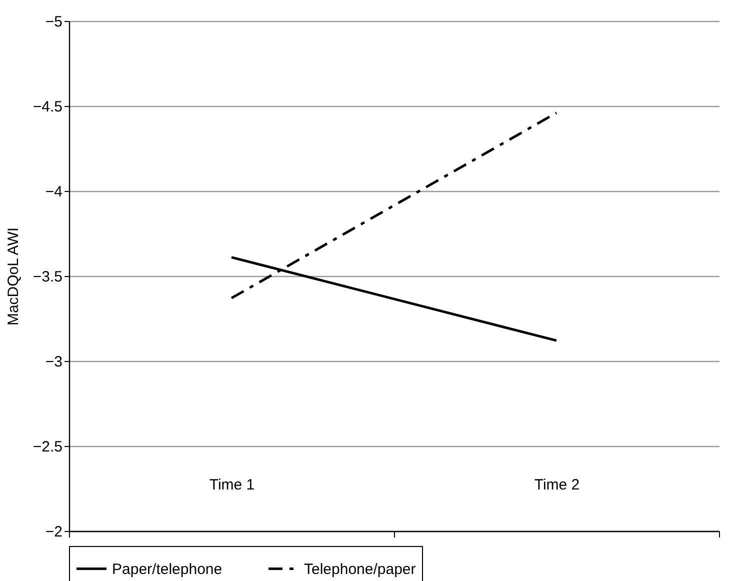  Describe the element at coordinates (53, 532) in the screenshot. I see `y-tick-label: −2` at that location.